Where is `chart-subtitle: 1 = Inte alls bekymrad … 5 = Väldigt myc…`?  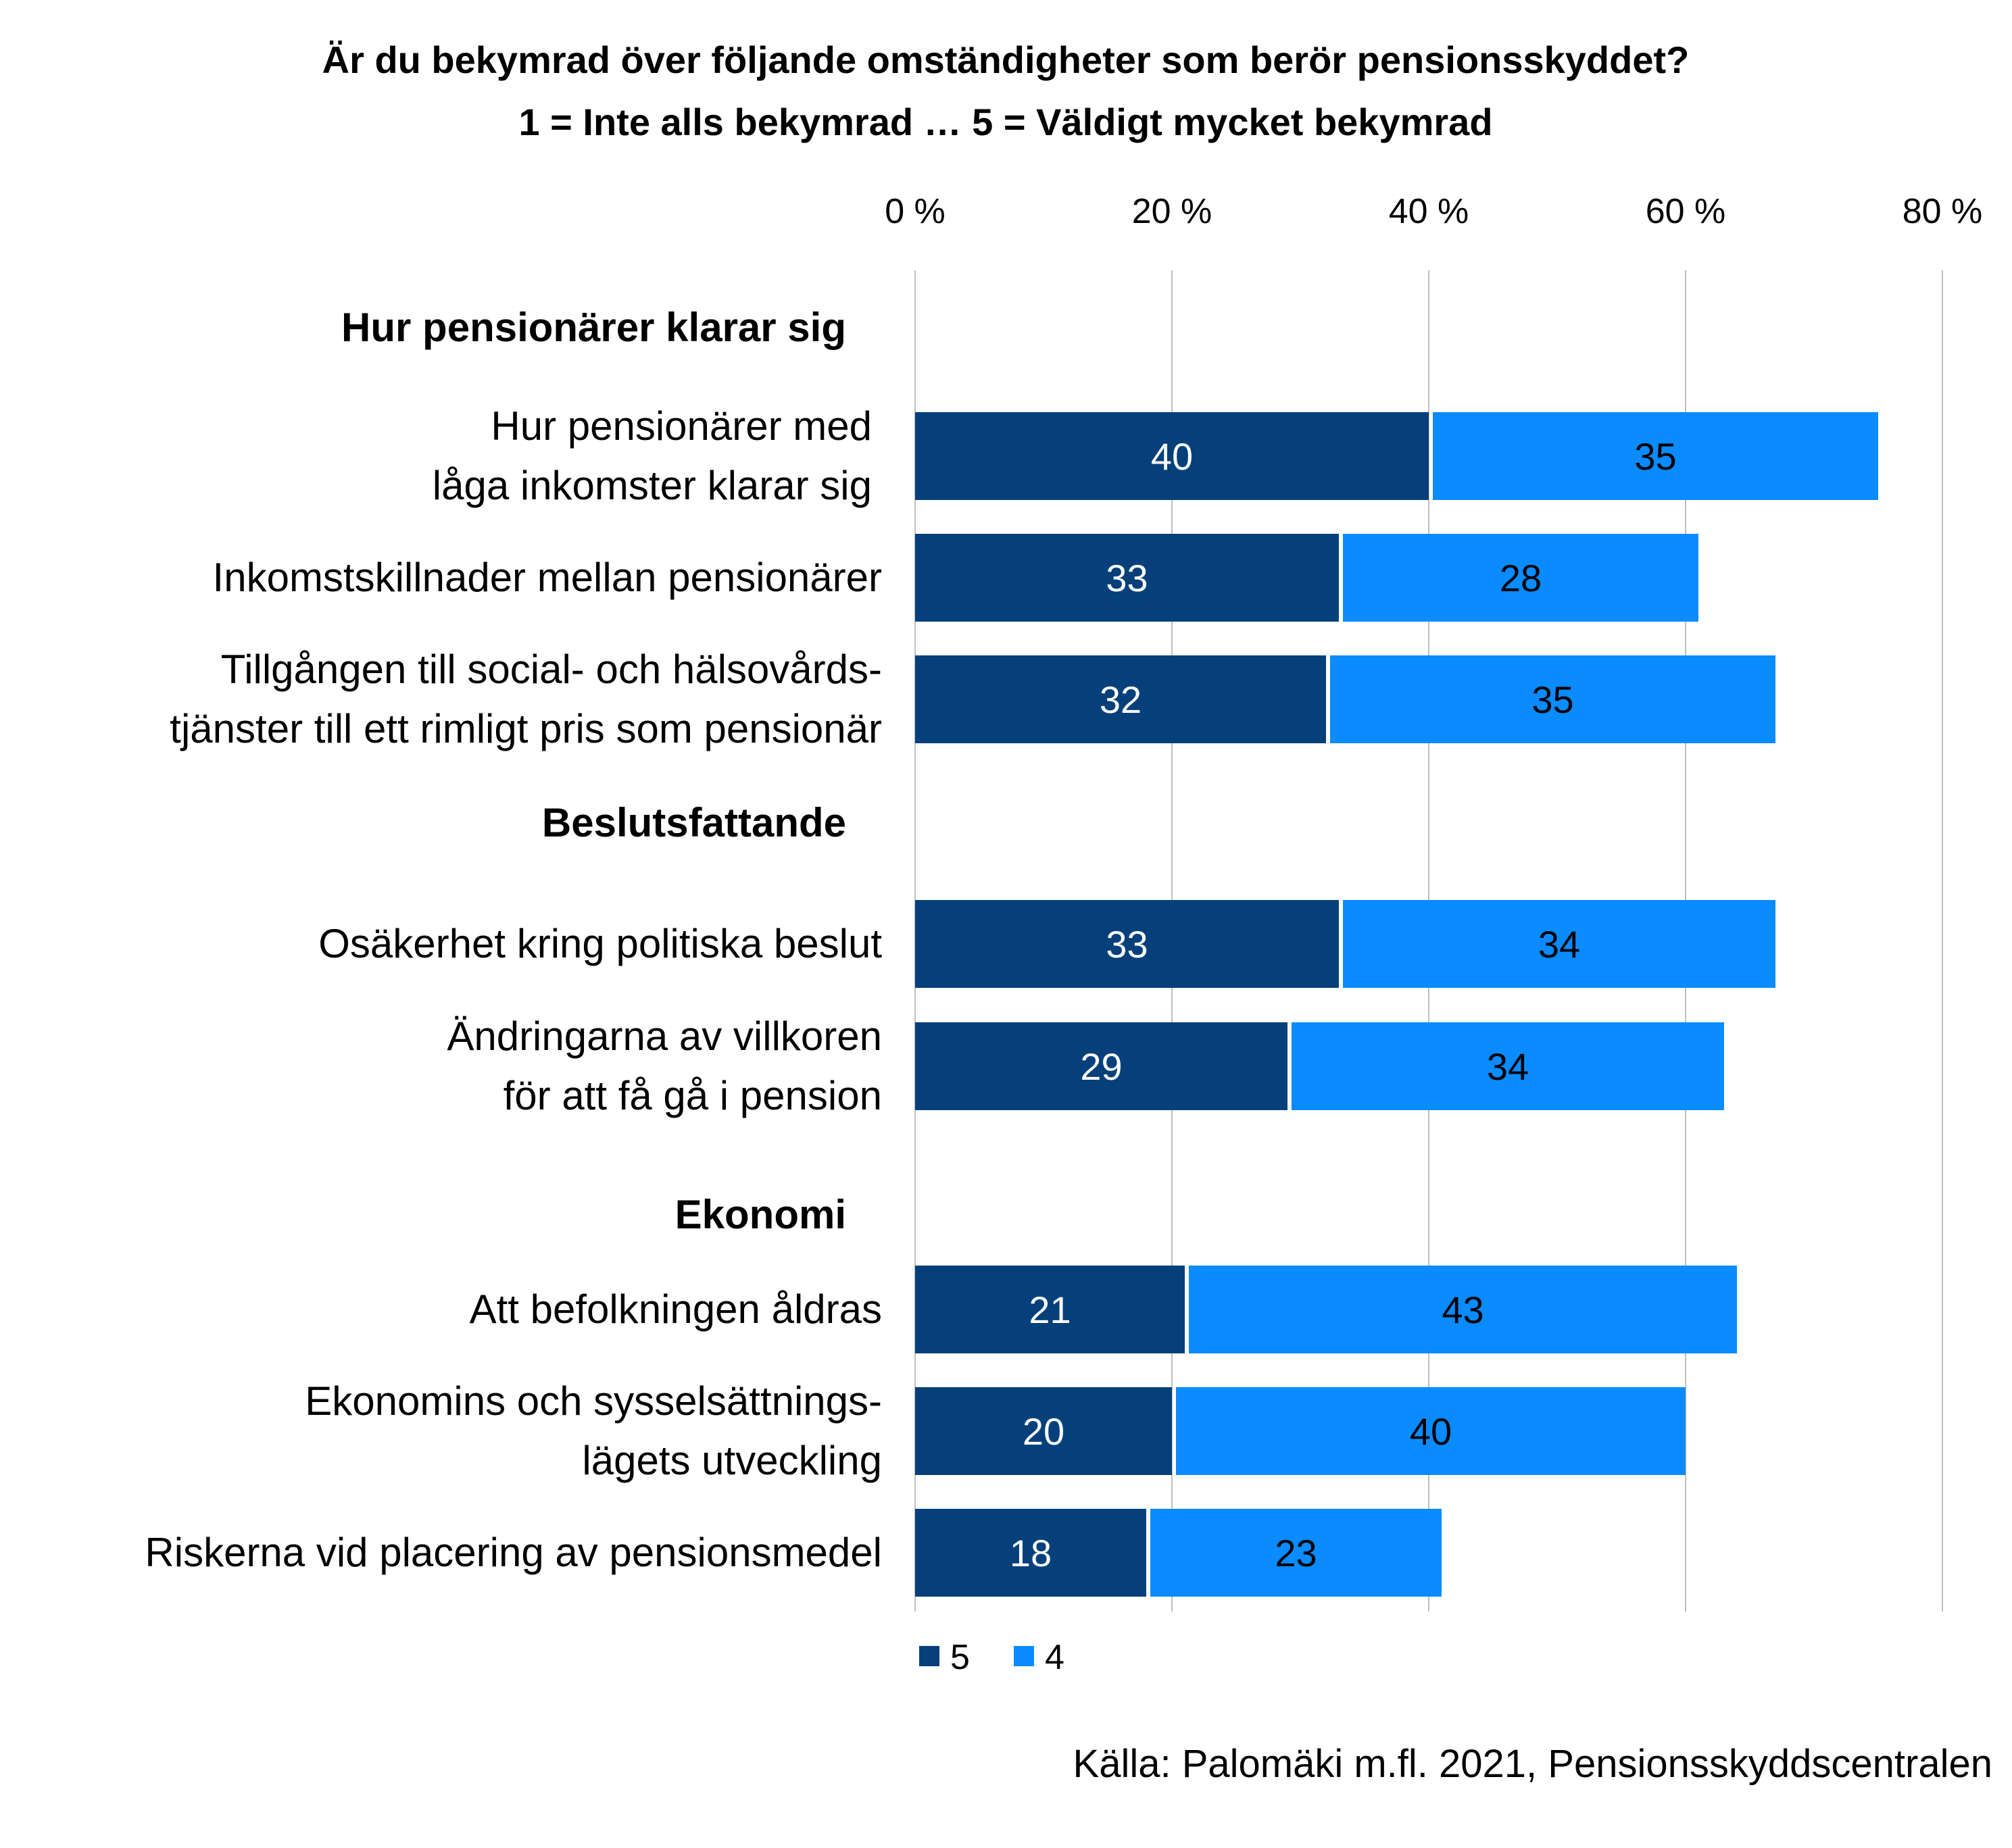 chart-subtitle: 1 = Inte alls bekymrad … 5 = Väldigt myc… is located at coordinates (1005, 122).